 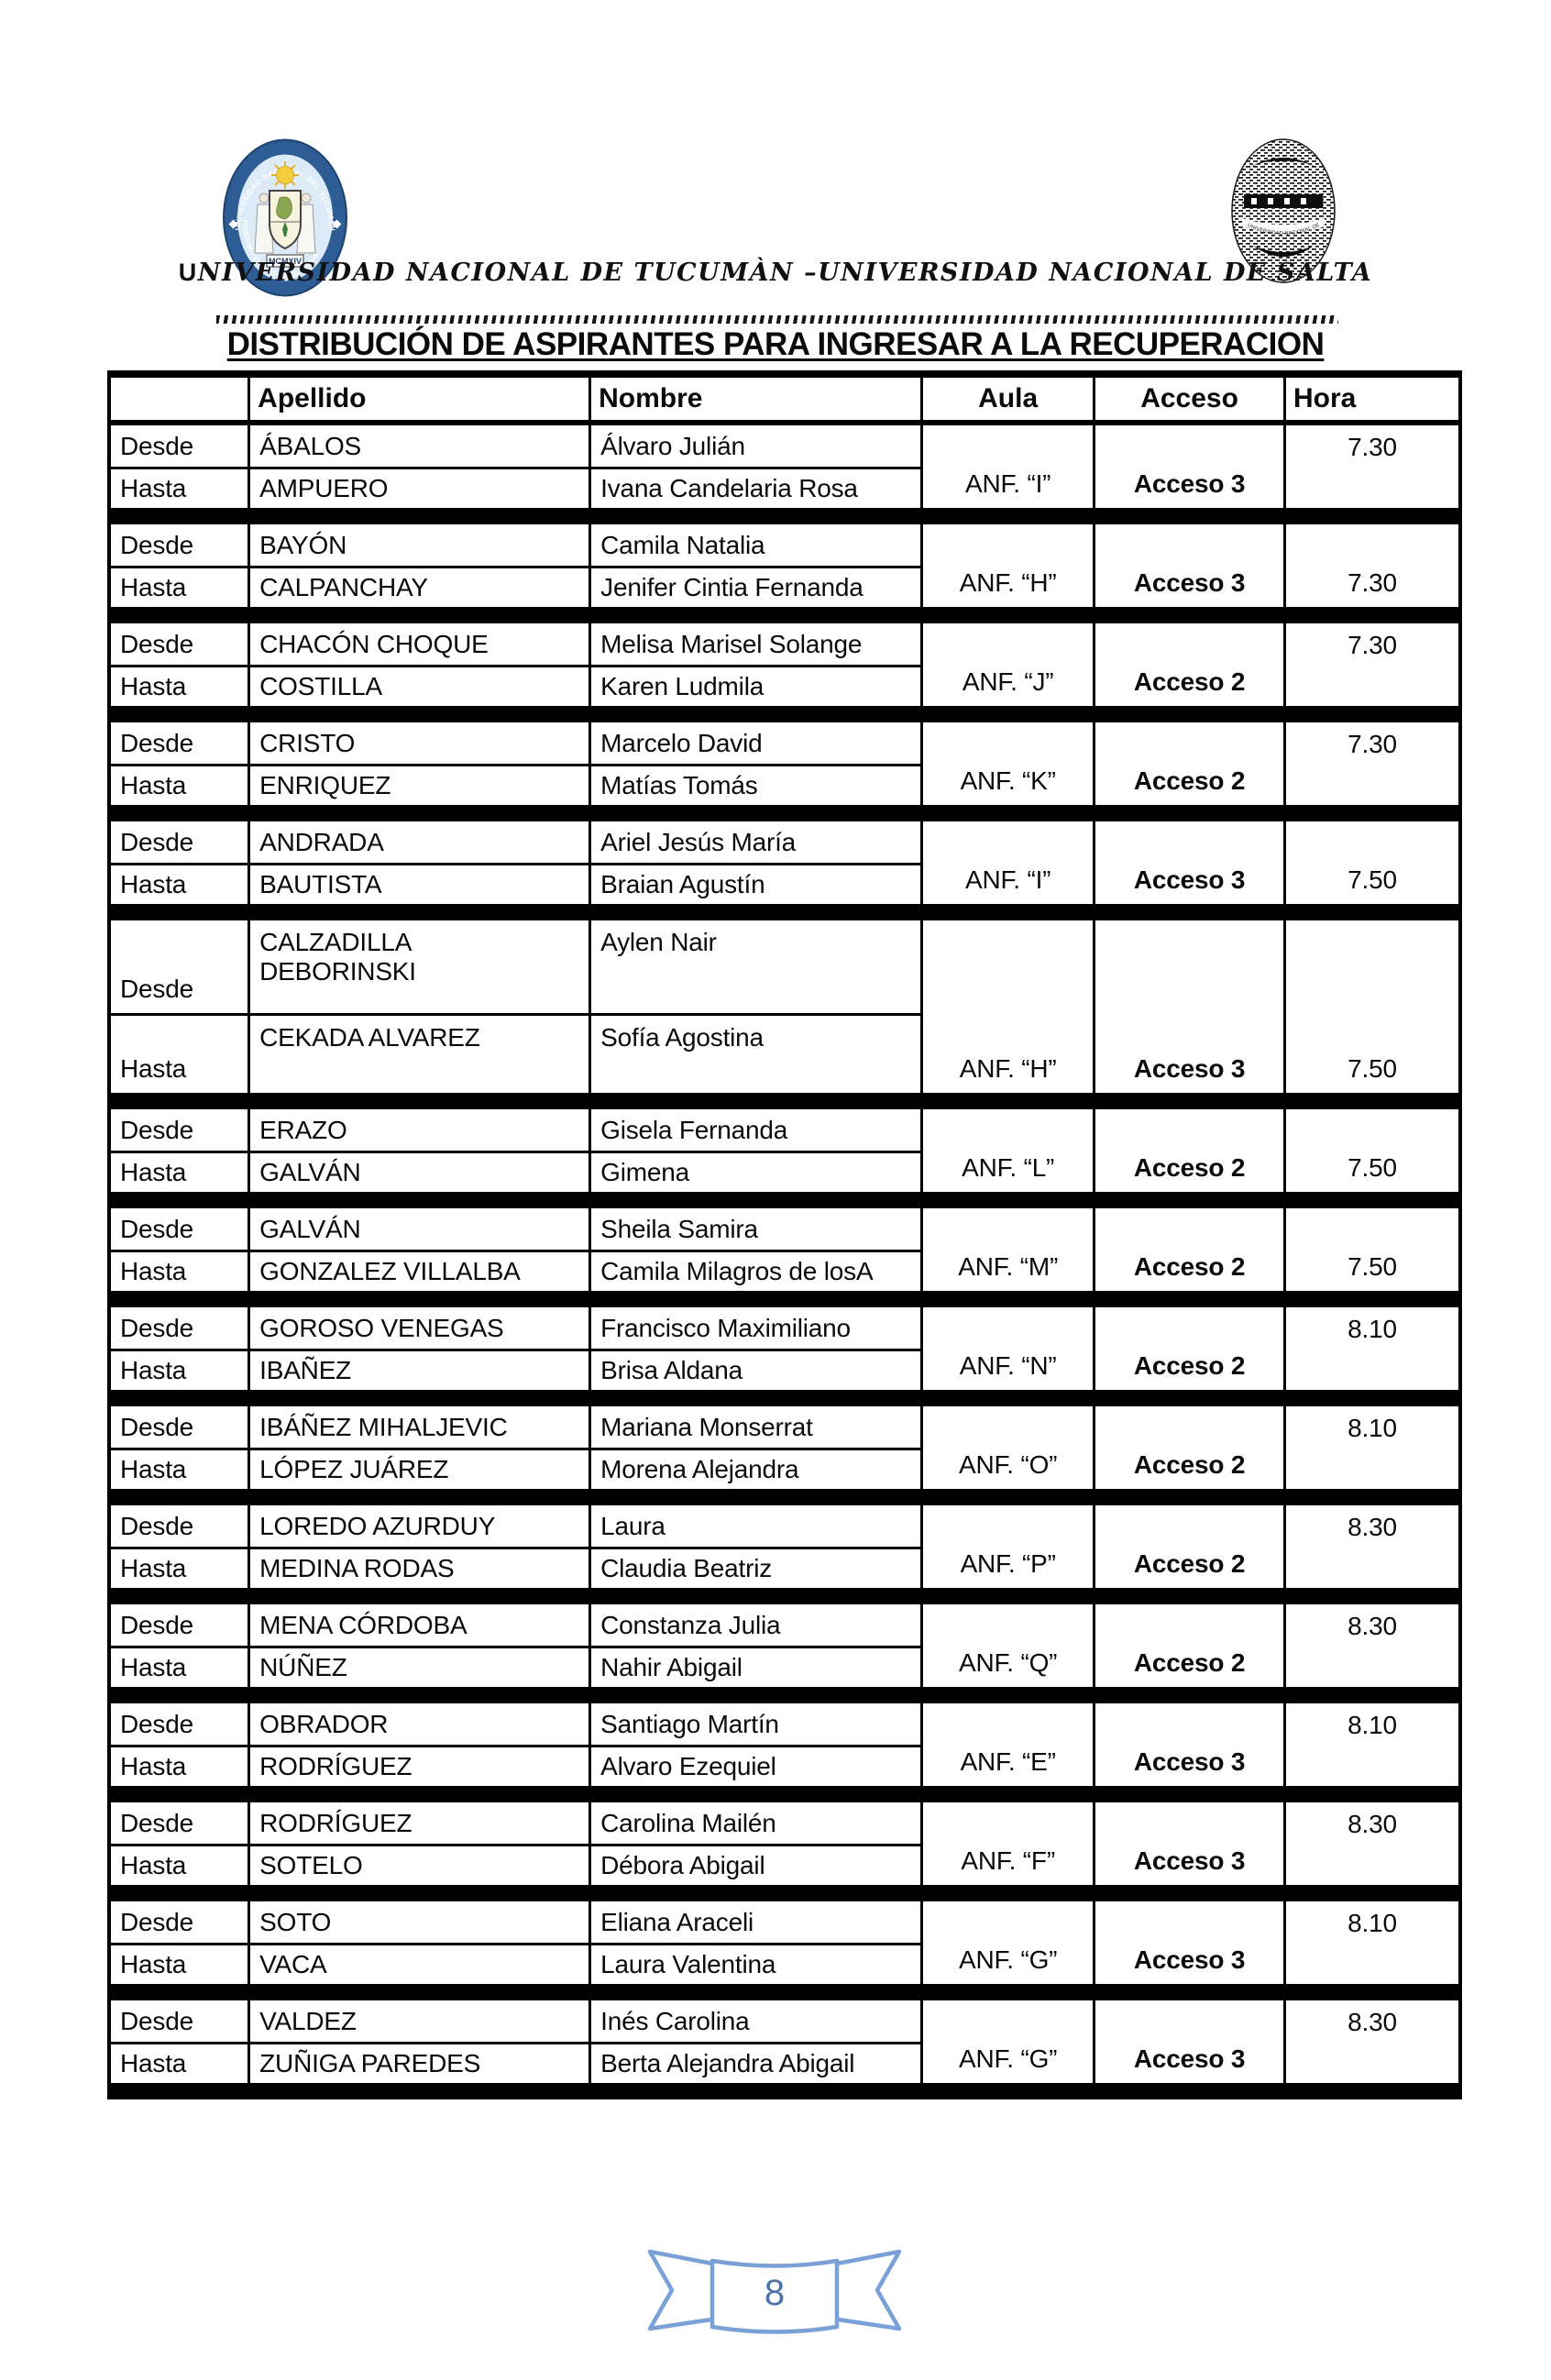 I want to click on aula-cell: ANF. “M”, so click(x=1009, y=1249).